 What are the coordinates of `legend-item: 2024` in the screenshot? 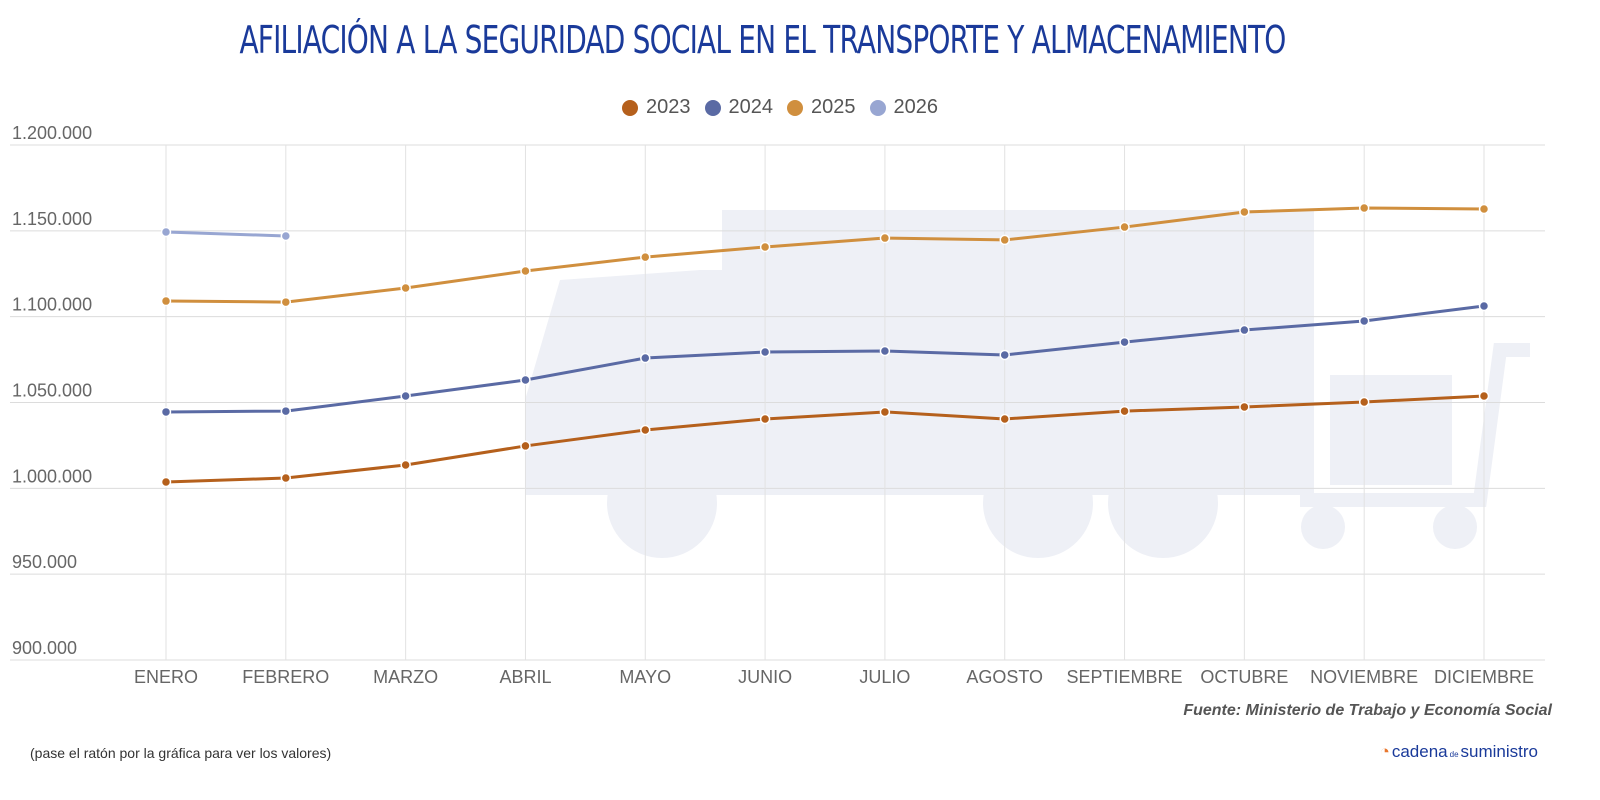 It's located at (739, 107).